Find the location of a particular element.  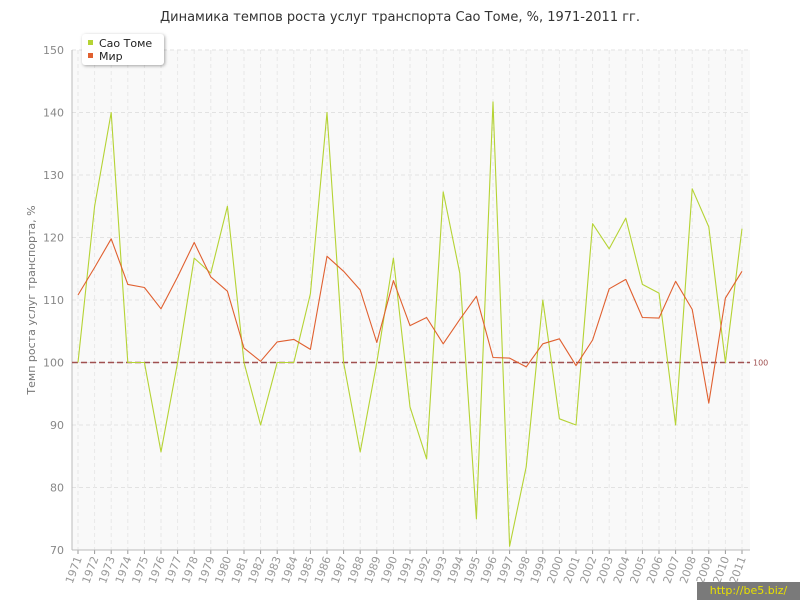

y-tick-label: 80 is located at coordinates (57, 488).